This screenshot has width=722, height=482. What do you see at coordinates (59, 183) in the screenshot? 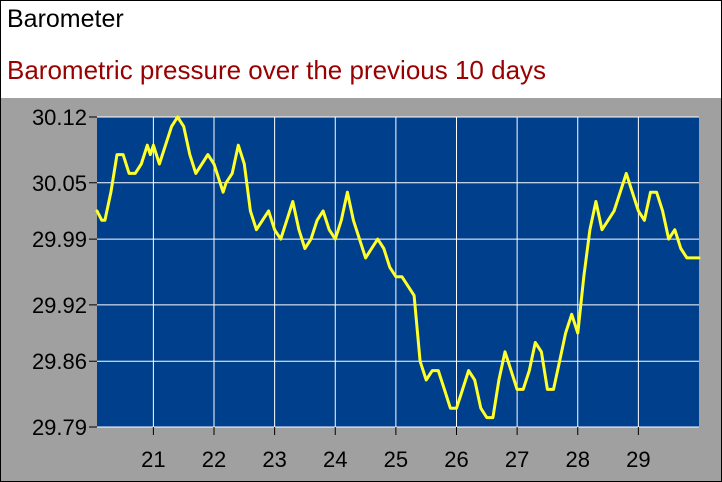
I see `y-tick-label: 30.05` at bounding box center [59, 183].